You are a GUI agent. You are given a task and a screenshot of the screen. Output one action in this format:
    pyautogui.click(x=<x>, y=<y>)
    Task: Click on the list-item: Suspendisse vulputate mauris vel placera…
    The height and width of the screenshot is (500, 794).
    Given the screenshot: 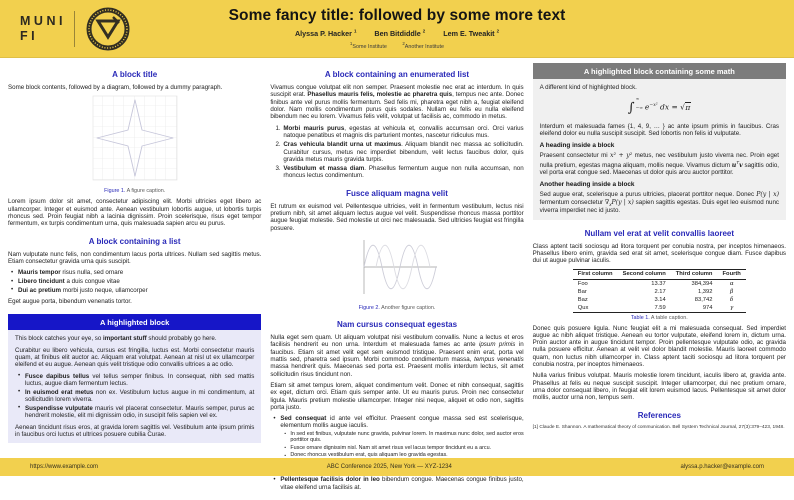 What is the action you would take?
    pyautogui.click(x=136, y=412)
    